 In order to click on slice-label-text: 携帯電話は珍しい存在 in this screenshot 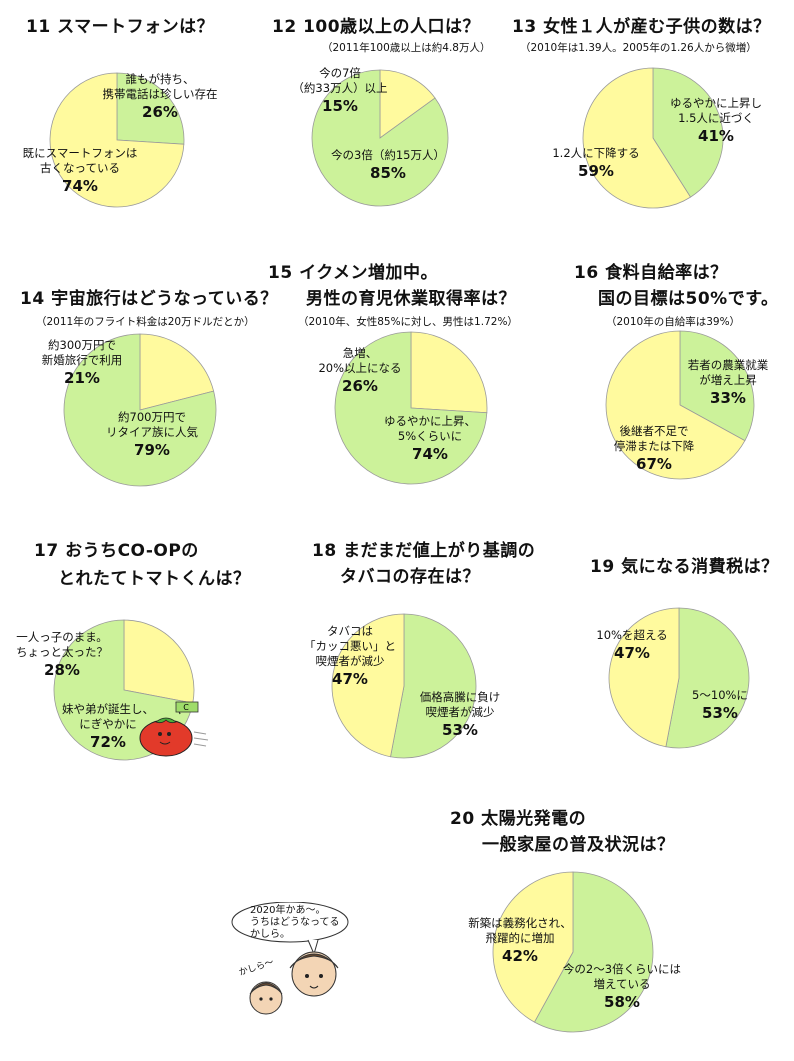, I will do `click(160, 94)`.